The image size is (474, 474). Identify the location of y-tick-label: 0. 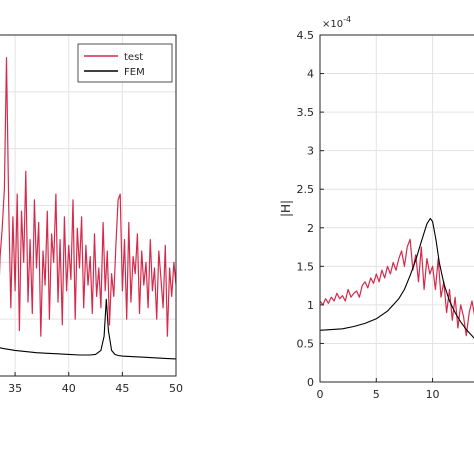
(310, 382).